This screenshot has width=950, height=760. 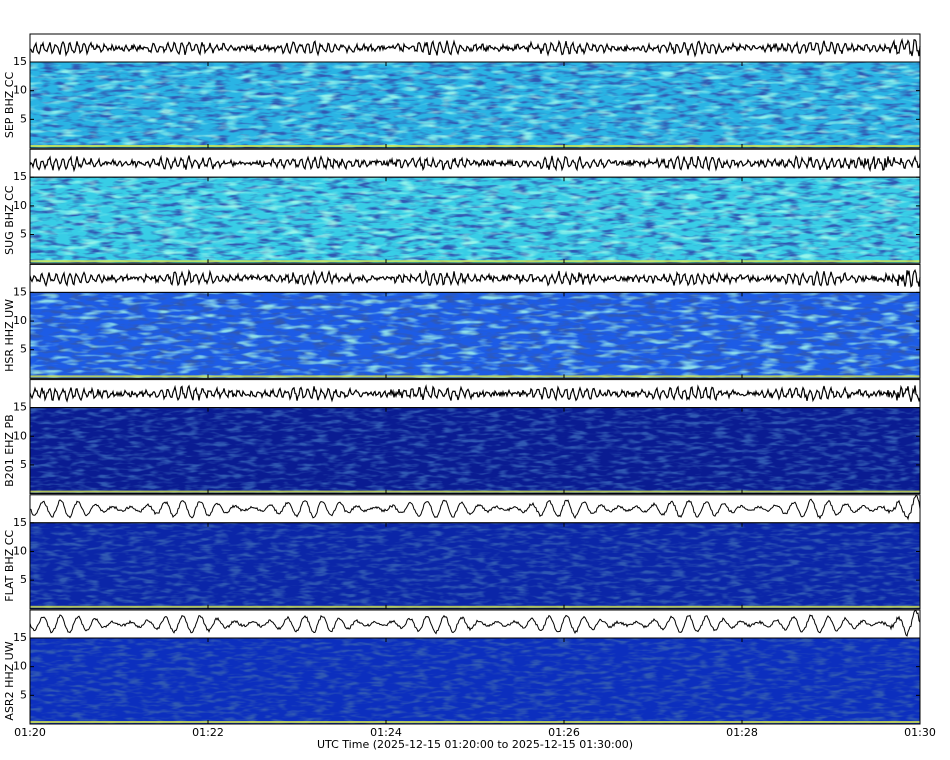 I want to click on x-tick-label: 01:26, so click(x=564, y=732).